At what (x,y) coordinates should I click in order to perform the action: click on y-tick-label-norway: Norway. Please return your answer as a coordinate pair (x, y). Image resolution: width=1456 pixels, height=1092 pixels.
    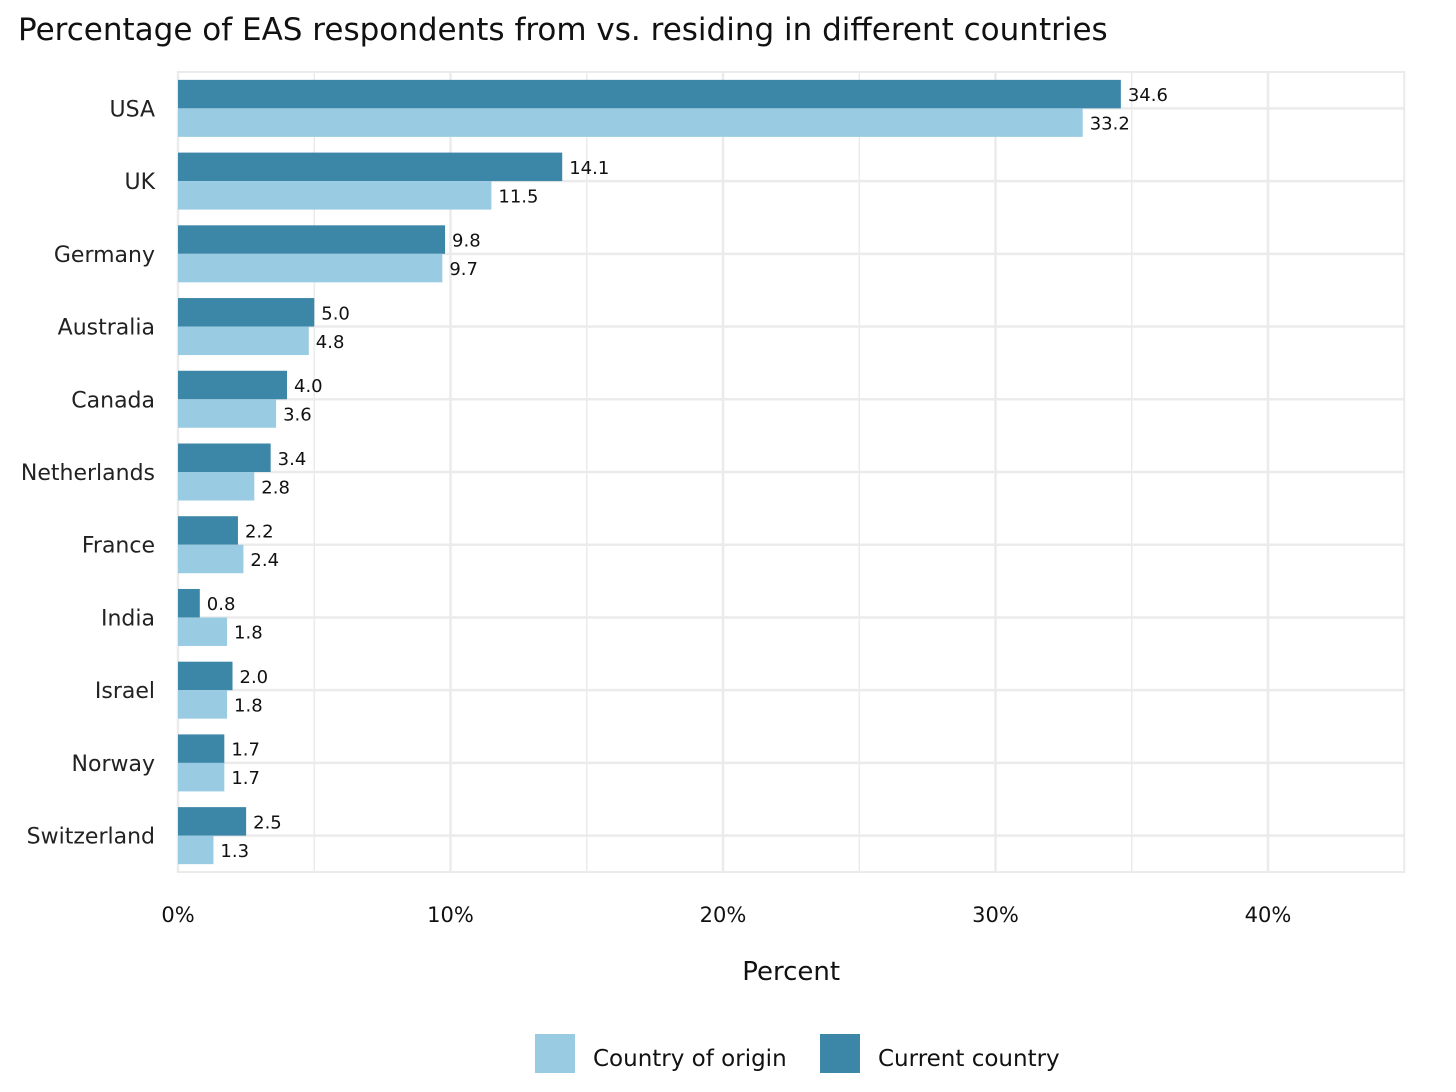
    Looking at the image, I should click on (113, 764).